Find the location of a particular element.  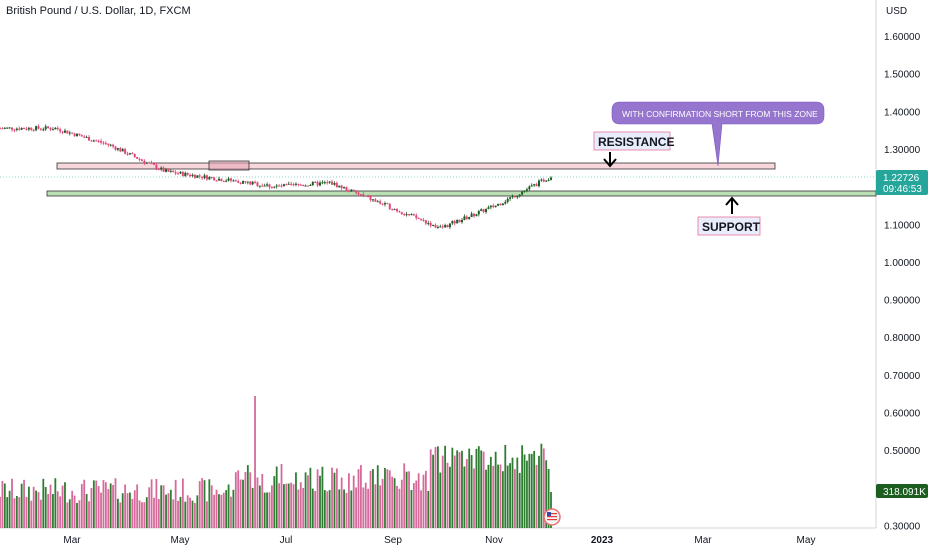

y-tick-label: 0.50000 is located at coordinates (902, 451).